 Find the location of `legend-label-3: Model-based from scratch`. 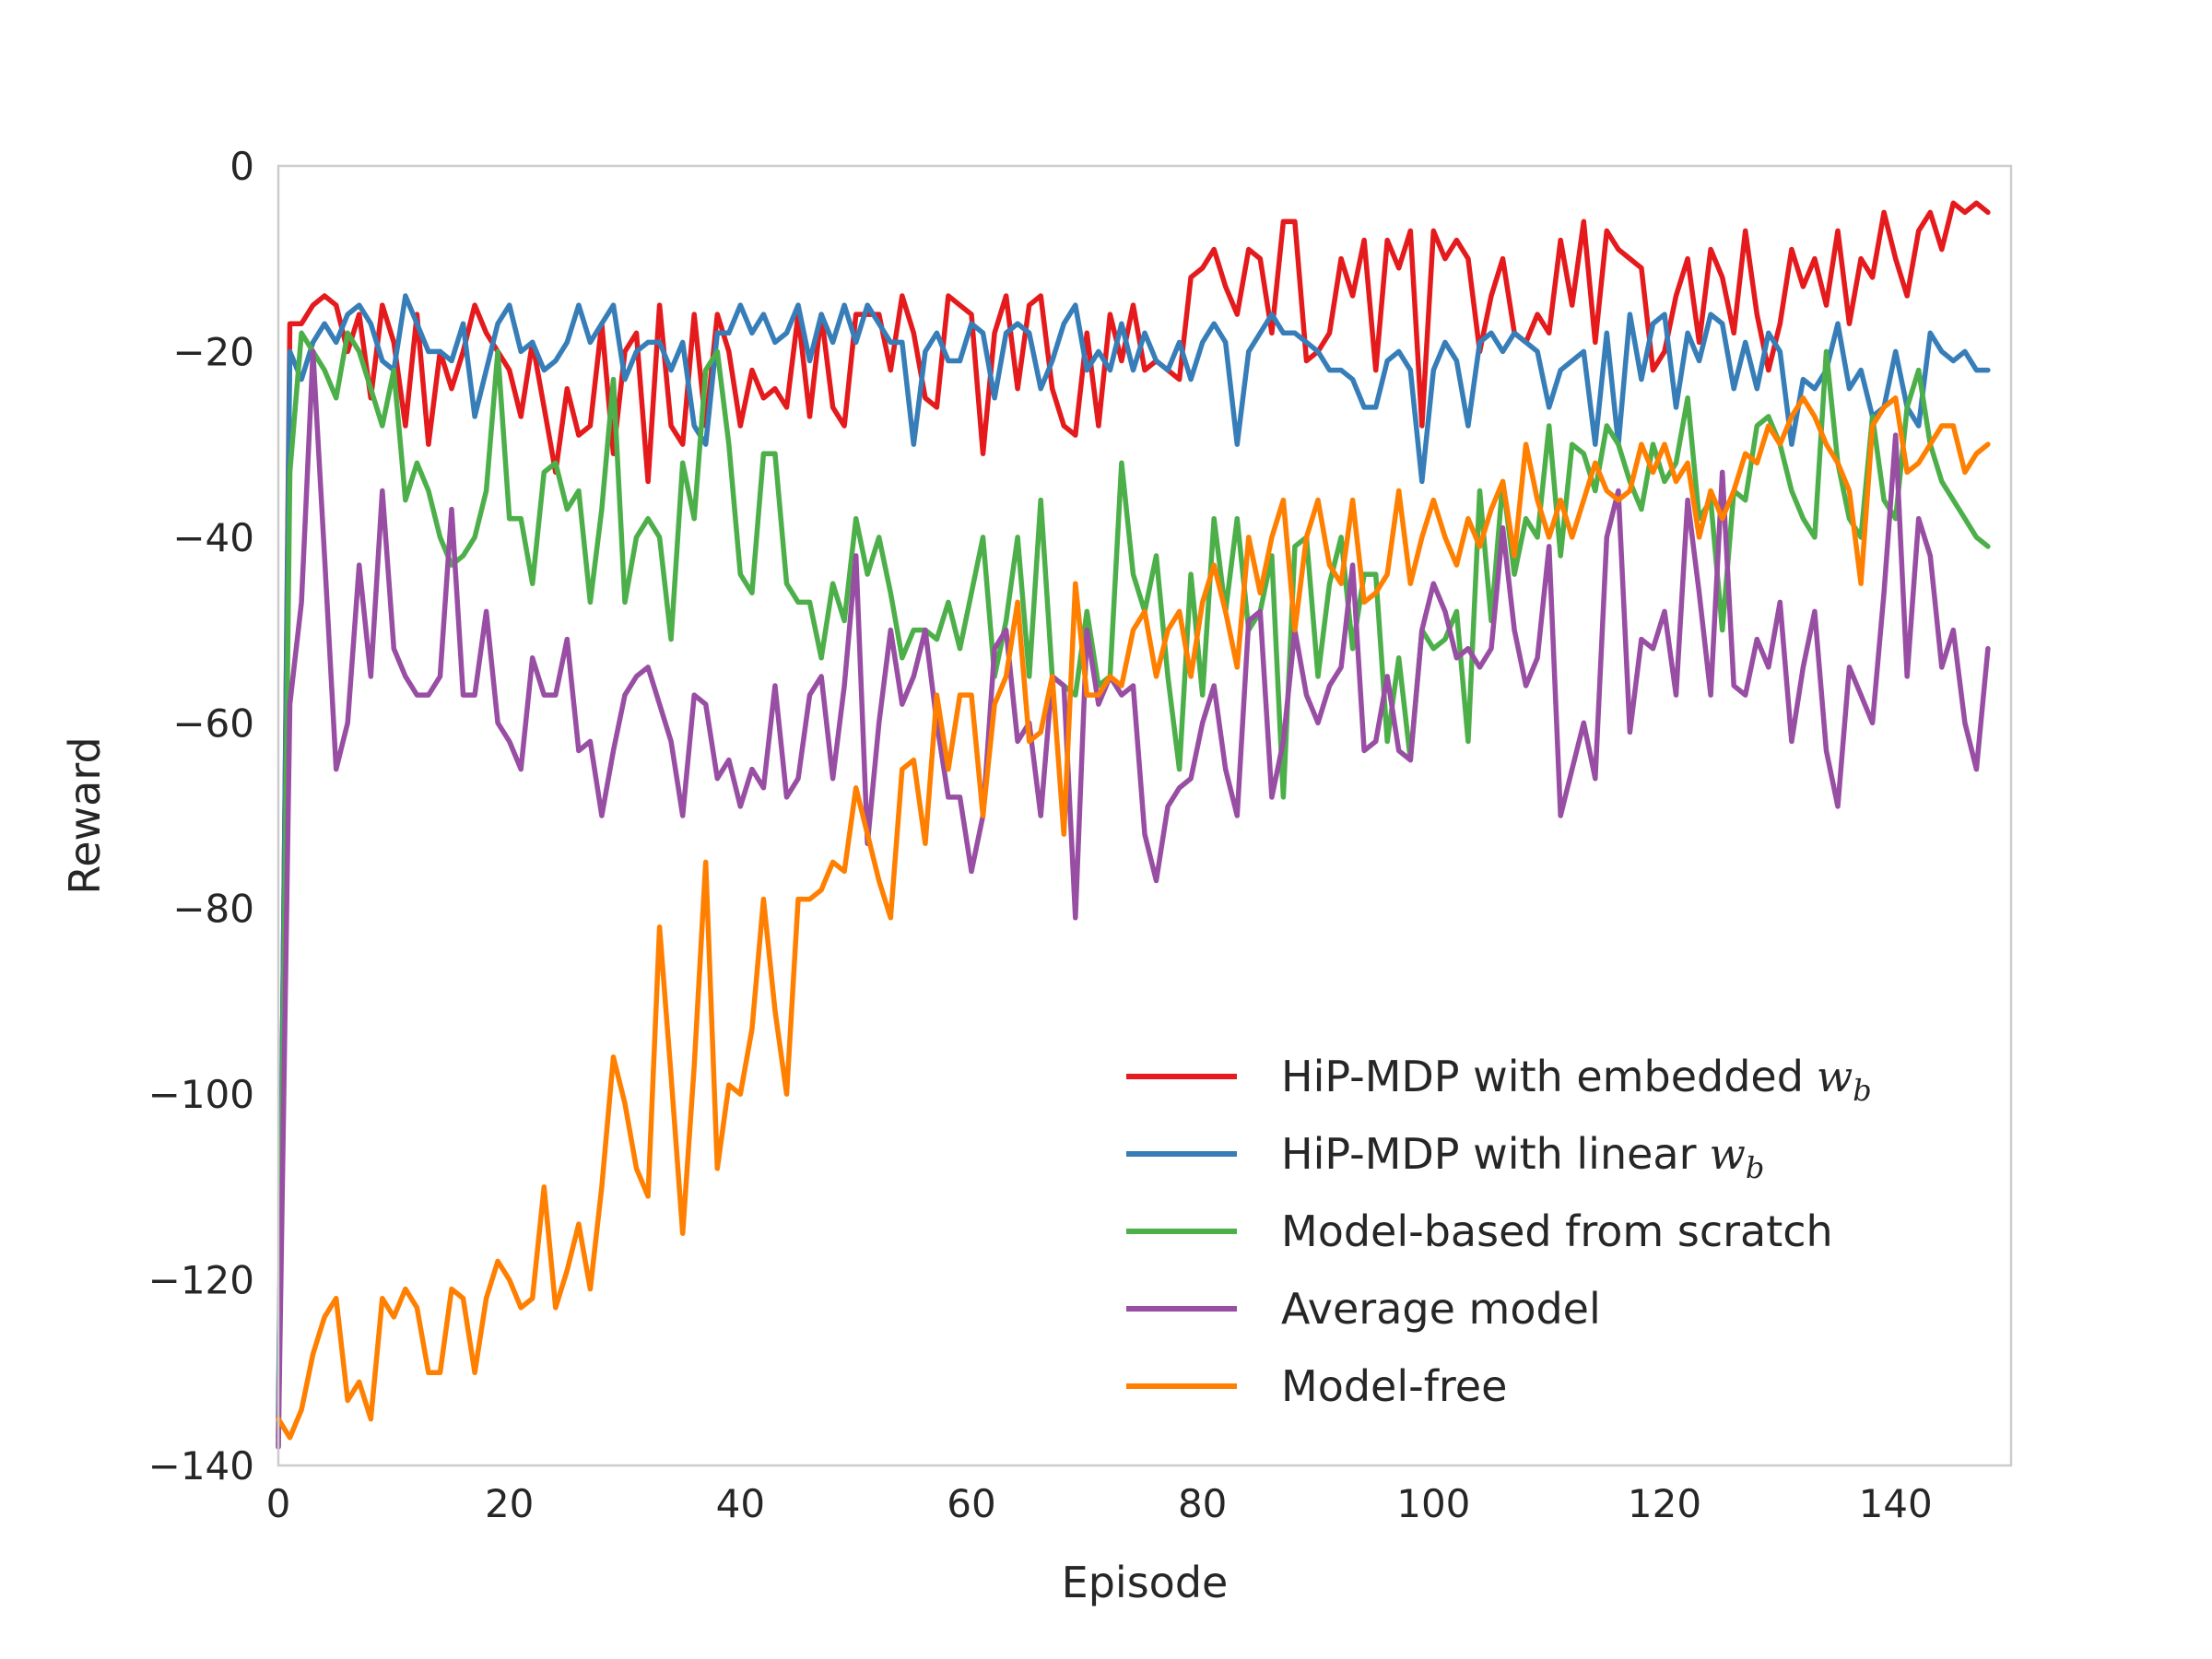

legend-label-3: Model-based from scratch is located at coordinates (1557, 1231).